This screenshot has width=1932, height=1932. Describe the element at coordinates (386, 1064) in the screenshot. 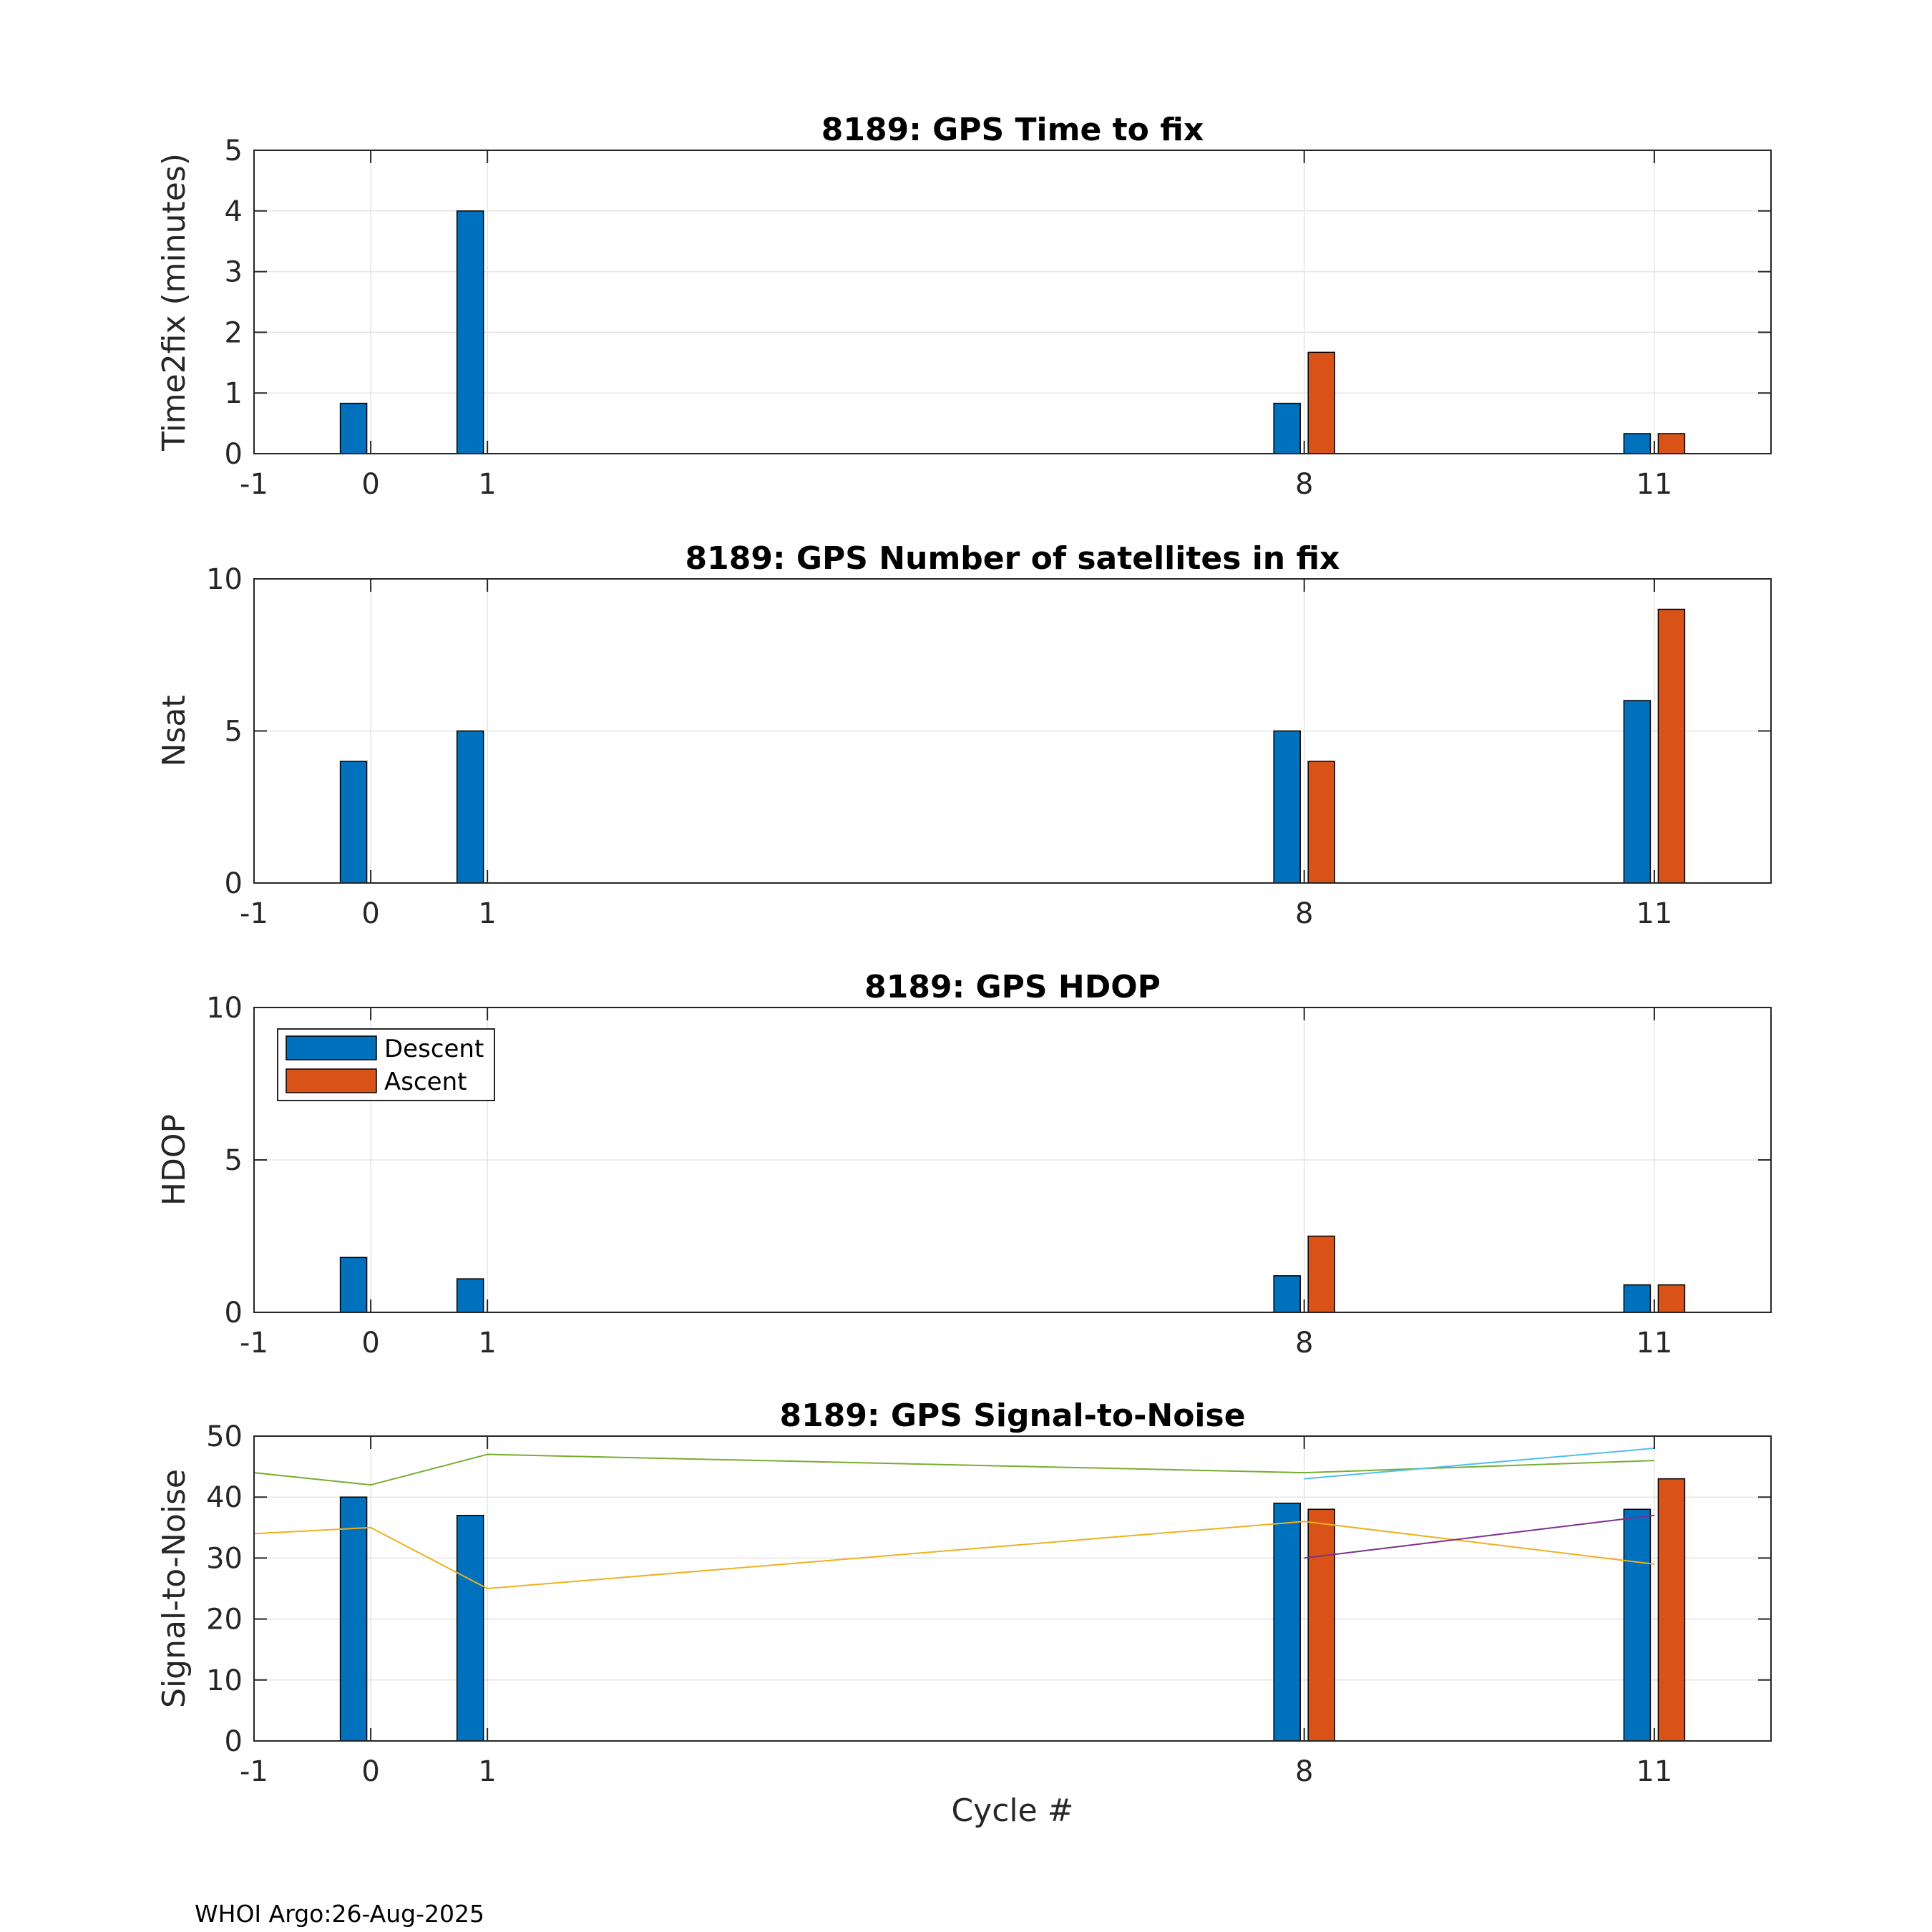

I see `legend: Descent Ascent` at that location.